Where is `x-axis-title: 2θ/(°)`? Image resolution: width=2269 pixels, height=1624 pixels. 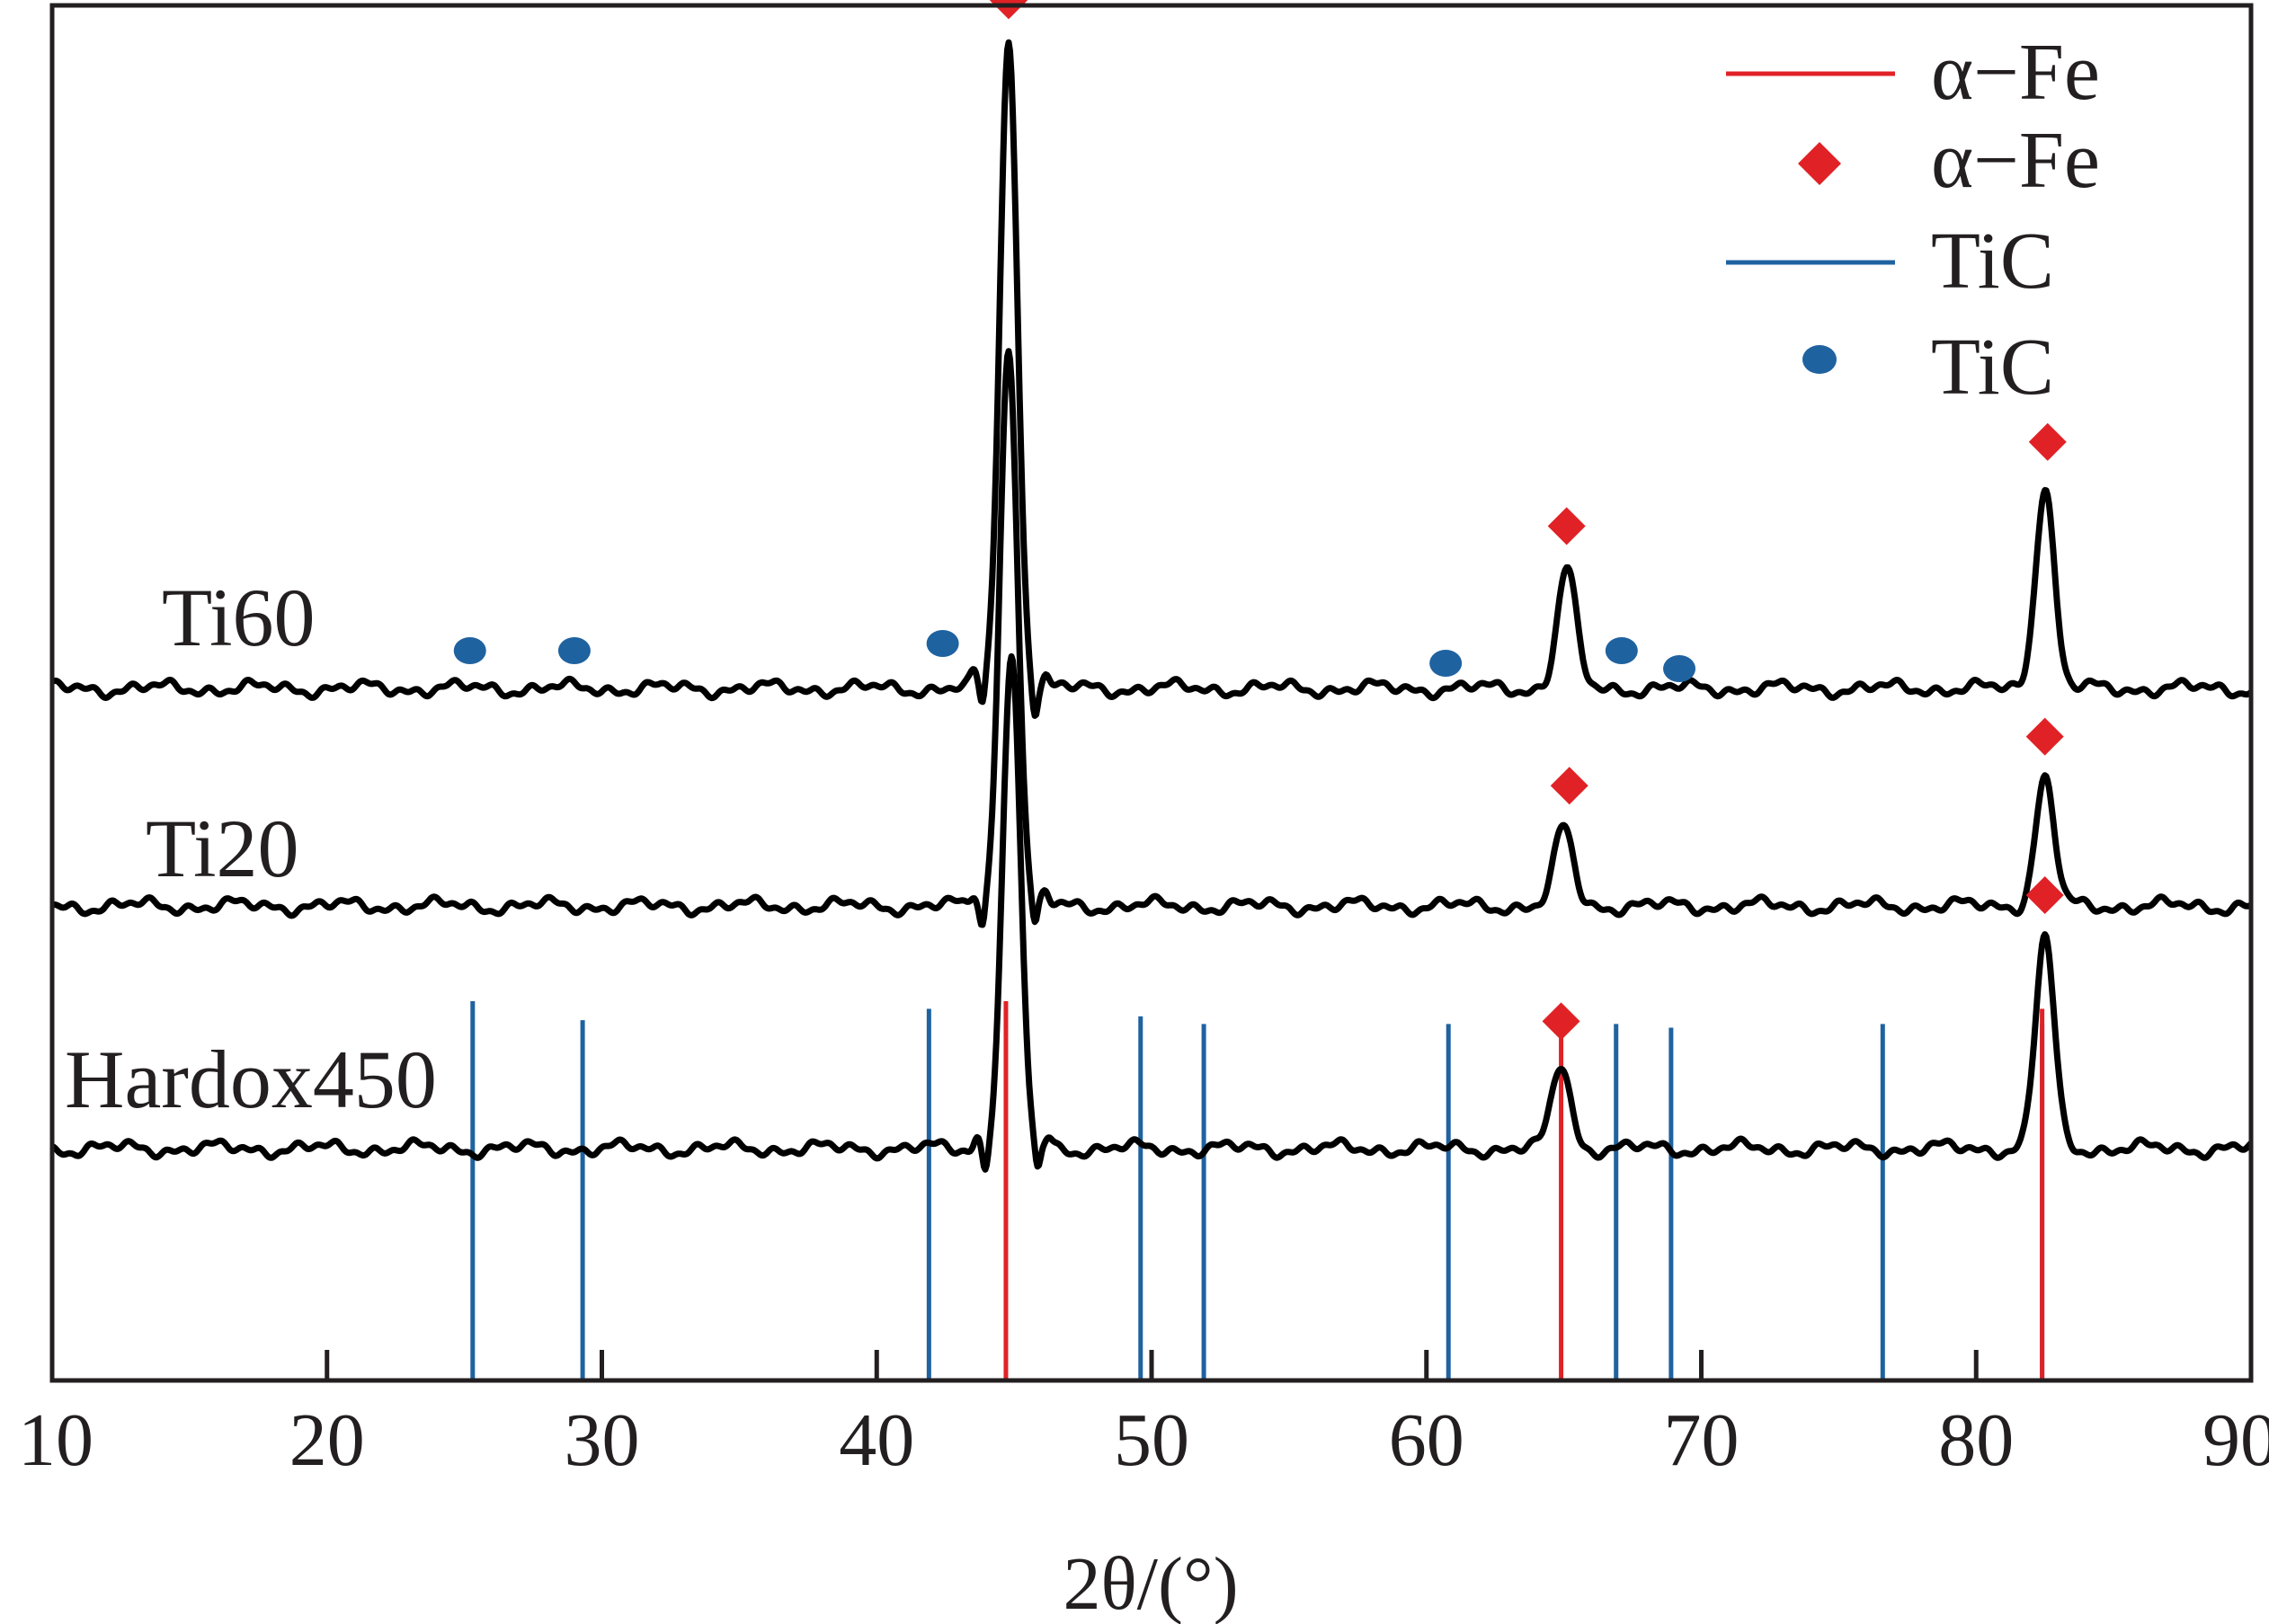 x-axis-title: 2θ/(°) is located at coordinates (1150, 1583).